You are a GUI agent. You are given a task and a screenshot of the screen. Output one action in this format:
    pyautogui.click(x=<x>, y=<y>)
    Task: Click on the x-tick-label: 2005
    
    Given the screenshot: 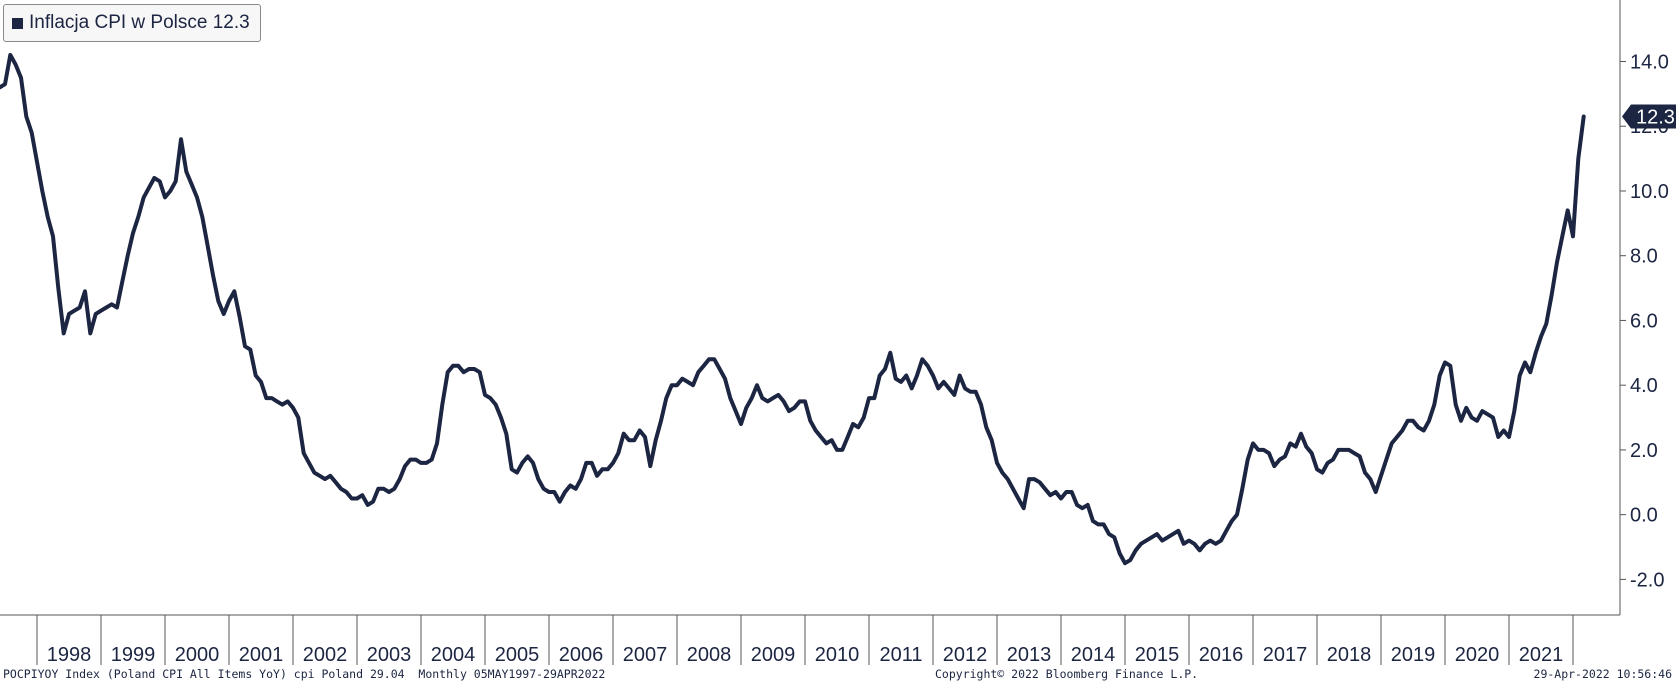 What is the action you would take?
    pyautogui.click(x=517, y=655)
    